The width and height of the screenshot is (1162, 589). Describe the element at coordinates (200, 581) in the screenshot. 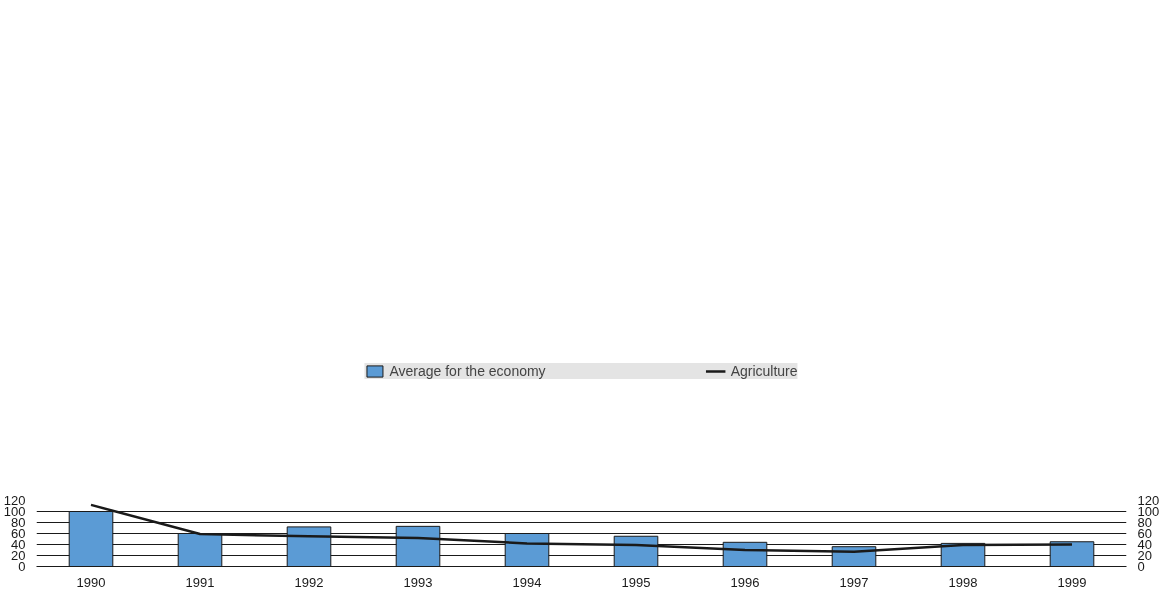

I see `x-tick-label: 1991` at that location.